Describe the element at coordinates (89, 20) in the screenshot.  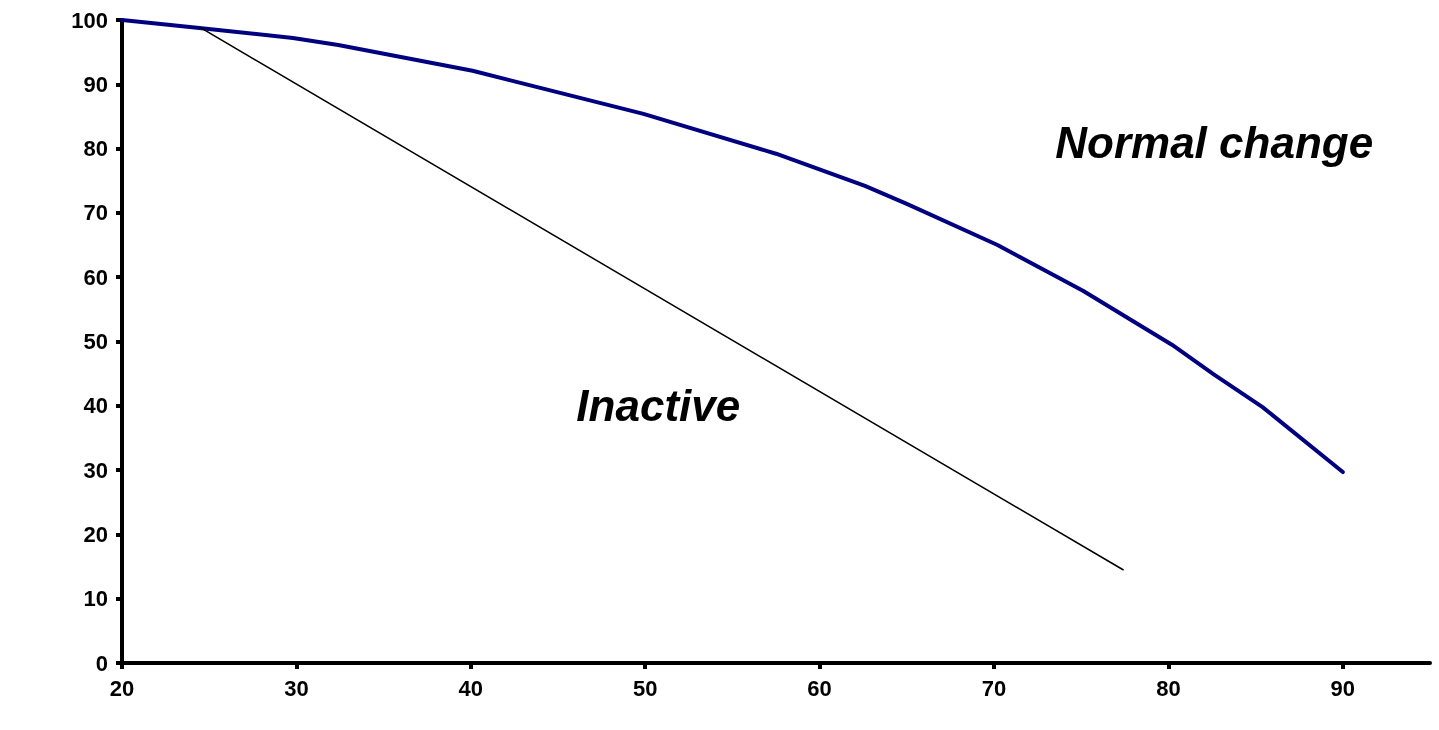
I see `y-tick-label: 100` at that location.